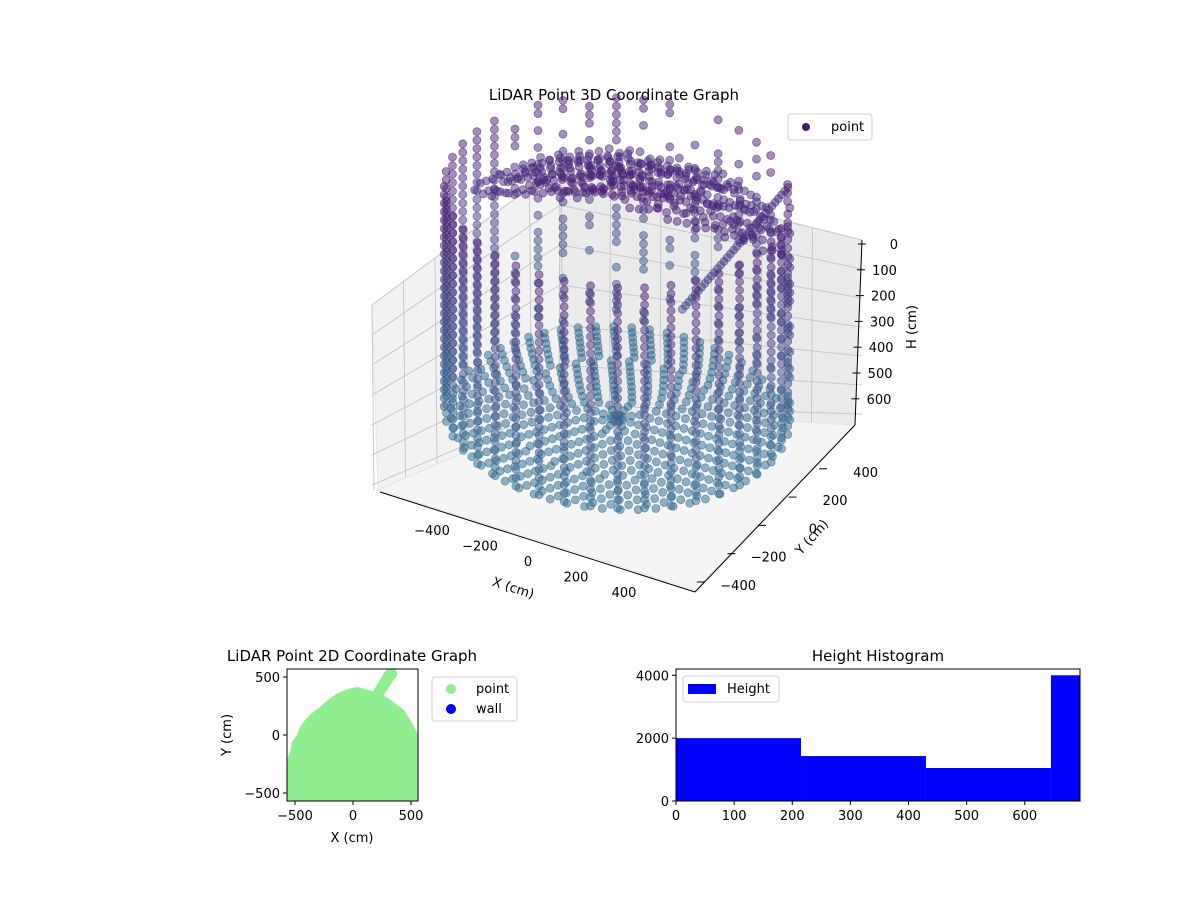 The image size is (1200, 900). What do you see at coordinates (878, 656) in the screenshot?
I see `histogram-title: Height Histogram` at bounding box center [878, 656].